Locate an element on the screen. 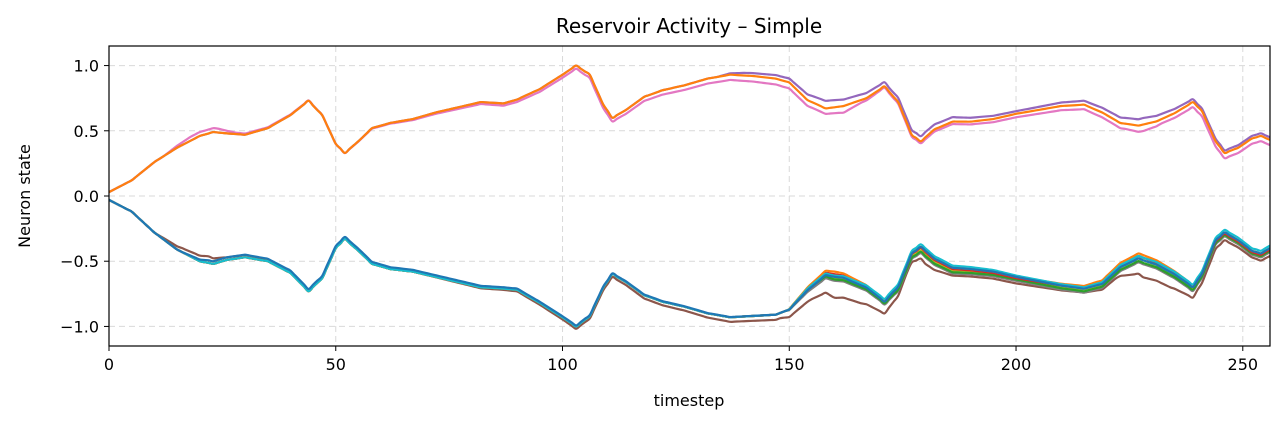 The height and width of the screenshot is (424, 1286). x-tick-label: 150 is located at coordinates (789, 364).